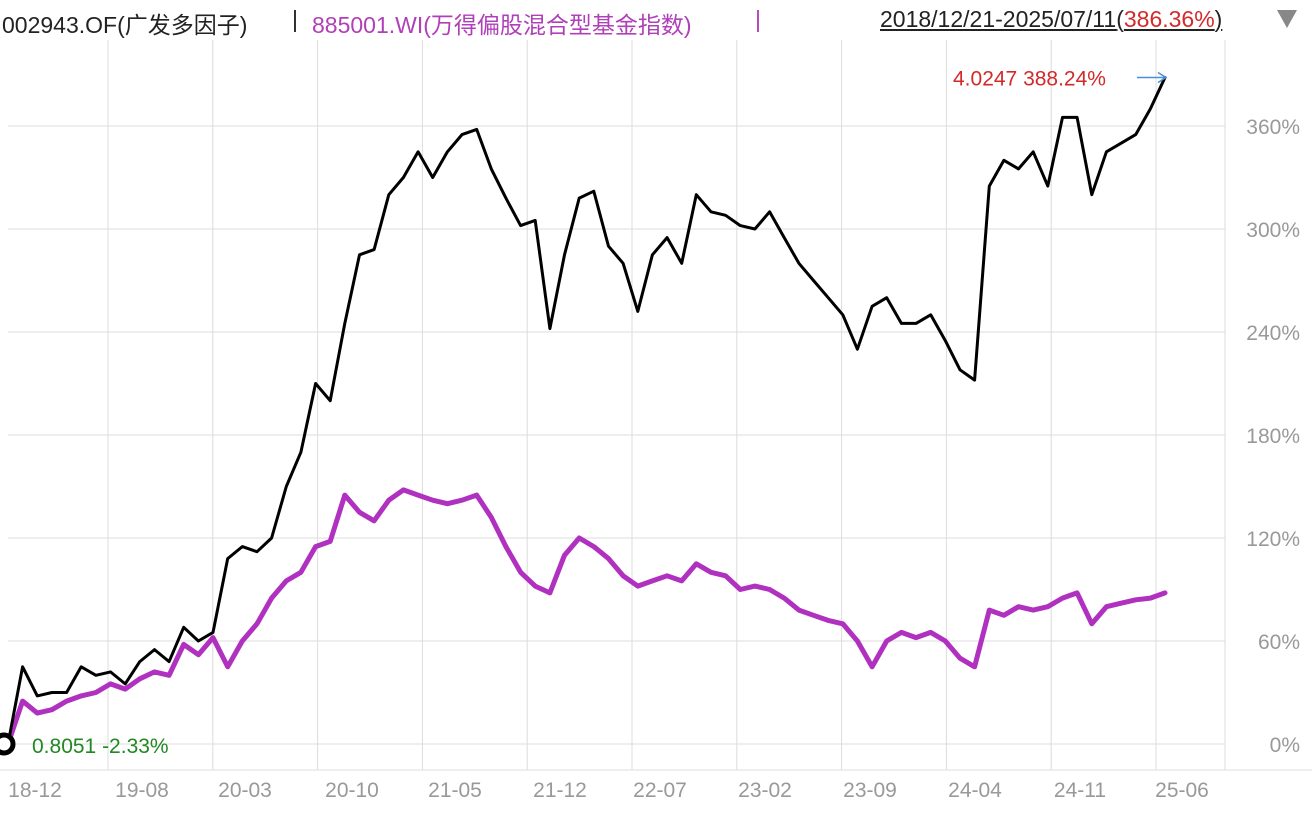  Describe the element at coordinates (502, 25) in the screenshot. I see `index-title: 885001.WI(万得偏股混合型基金指数)` at that location.